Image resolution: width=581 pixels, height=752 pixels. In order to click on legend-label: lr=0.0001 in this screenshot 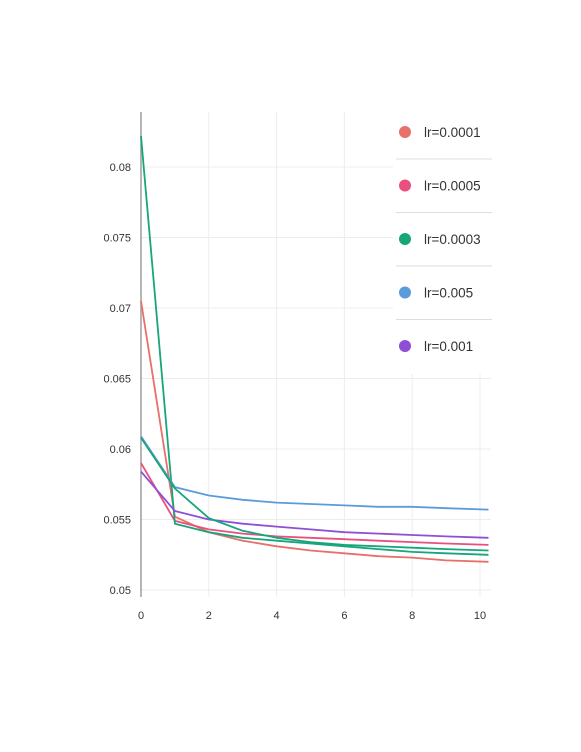, I will do `click(452, 132)`.